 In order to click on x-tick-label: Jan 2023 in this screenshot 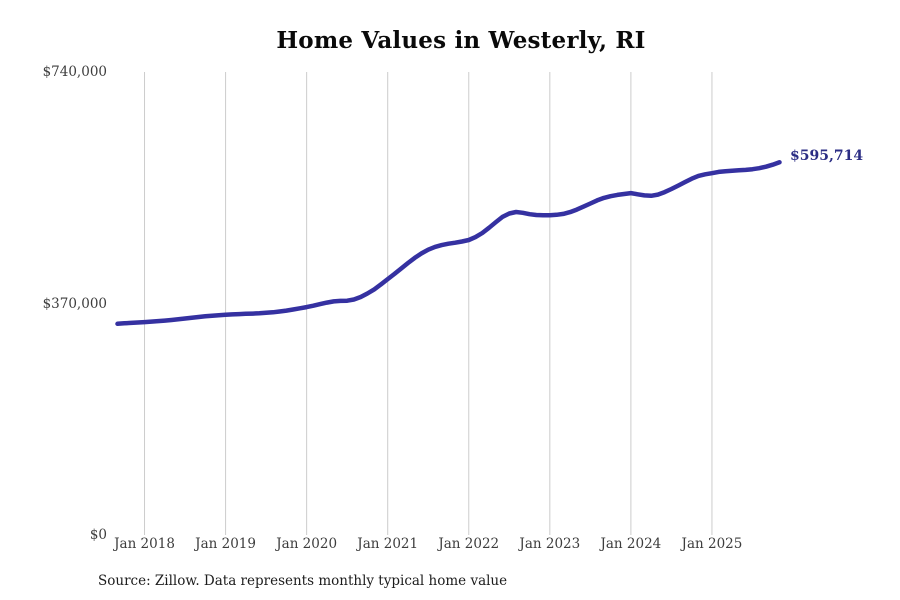, I will do `click(550, 544)`.